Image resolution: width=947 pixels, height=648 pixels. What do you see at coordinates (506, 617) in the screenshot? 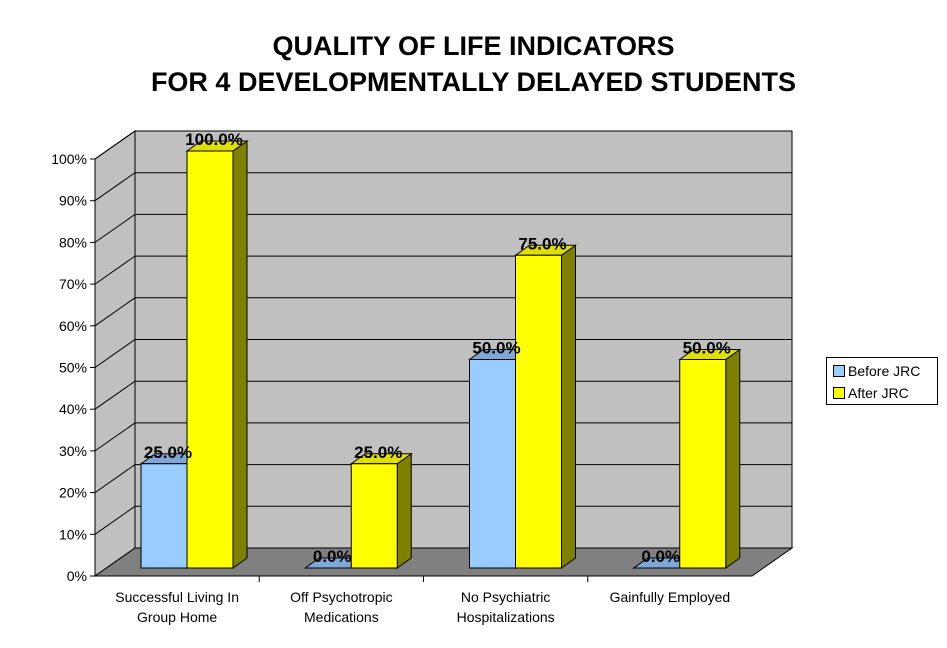
I see `category-label: Hospitalizations` at bounding box center [506, 617].